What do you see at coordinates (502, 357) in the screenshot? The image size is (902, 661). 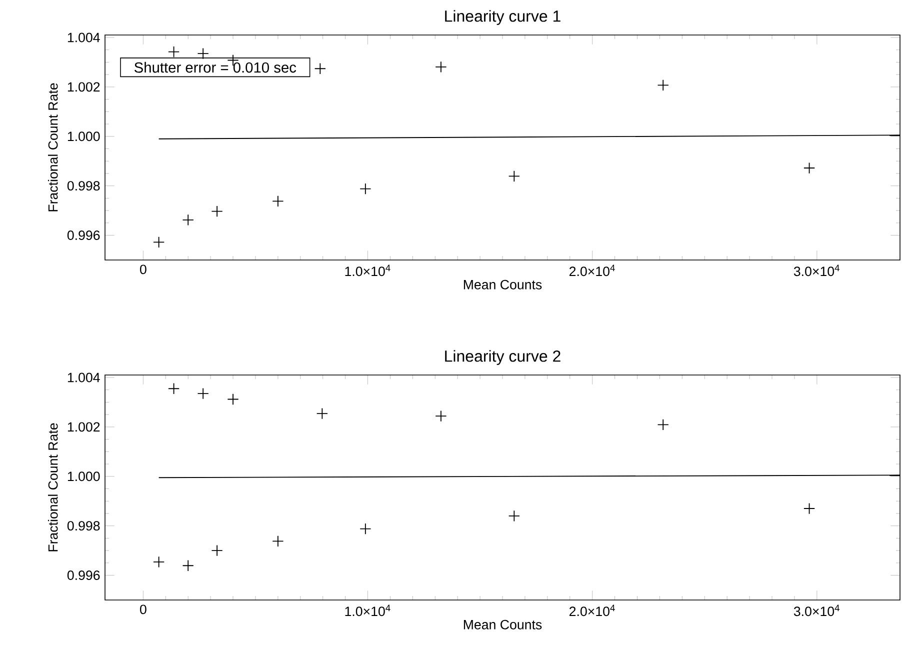 I see `chart-title: Linearity curve 2` at bounding box center [502, 357].